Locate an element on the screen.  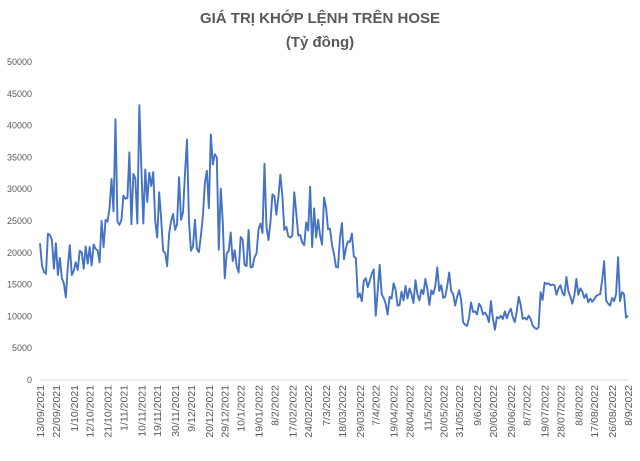
x-tick-label: 17/08/2022 is located at coordinates (595, 411).